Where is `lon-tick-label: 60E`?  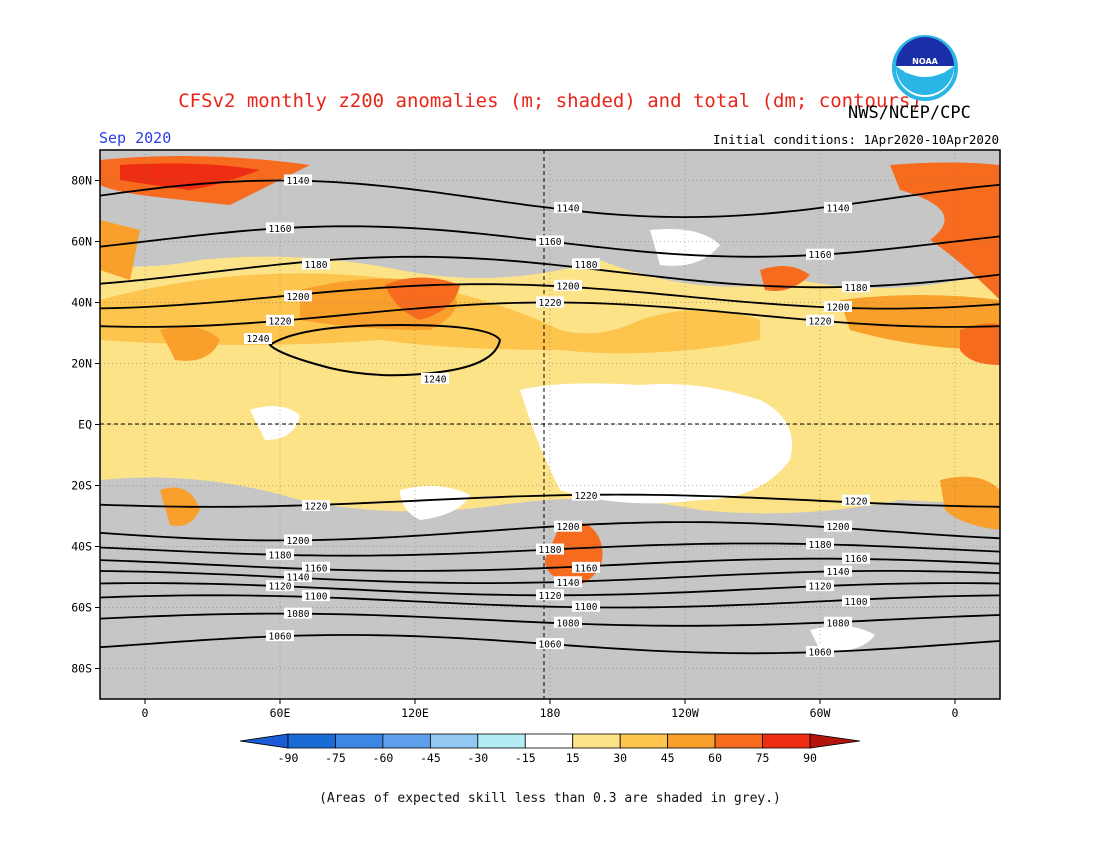
lon-tick-label: 60E is located at coordinates (280, 713).